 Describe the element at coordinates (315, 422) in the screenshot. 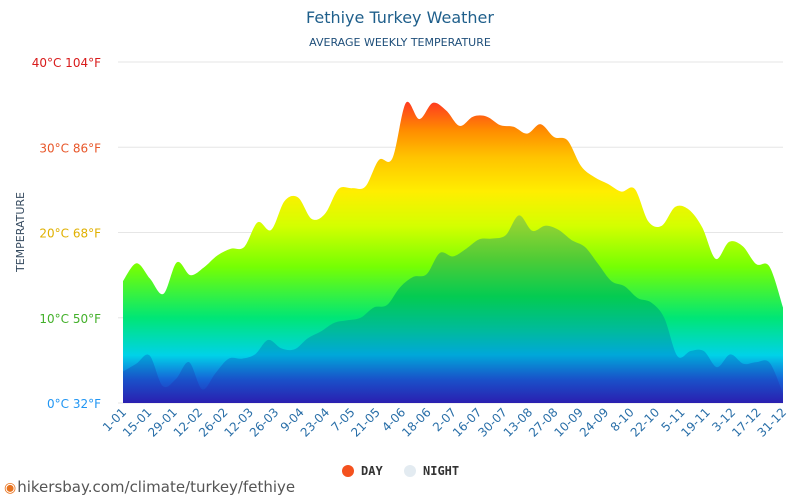

I see `x-tick-label: 23-04` at that location.